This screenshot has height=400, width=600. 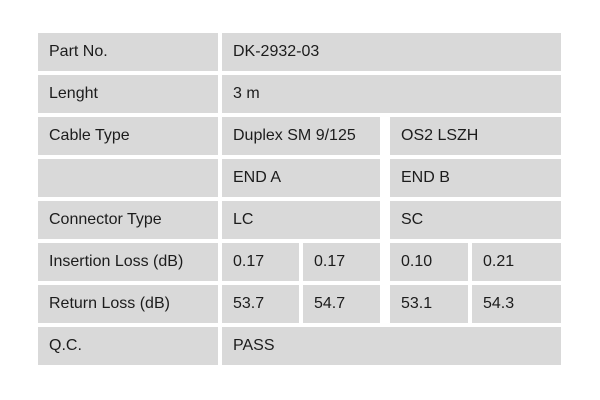 What do you see at coordinates (475, 220) in the screenshot?
I see `connector-type-end-b: SC` at bounding box center [475, 220].